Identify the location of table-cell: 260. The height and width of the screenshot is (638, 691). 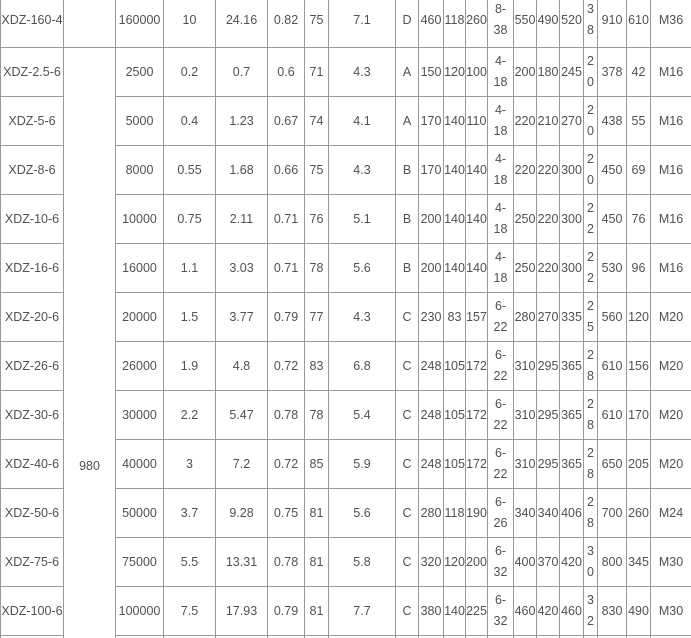
(638, 513).